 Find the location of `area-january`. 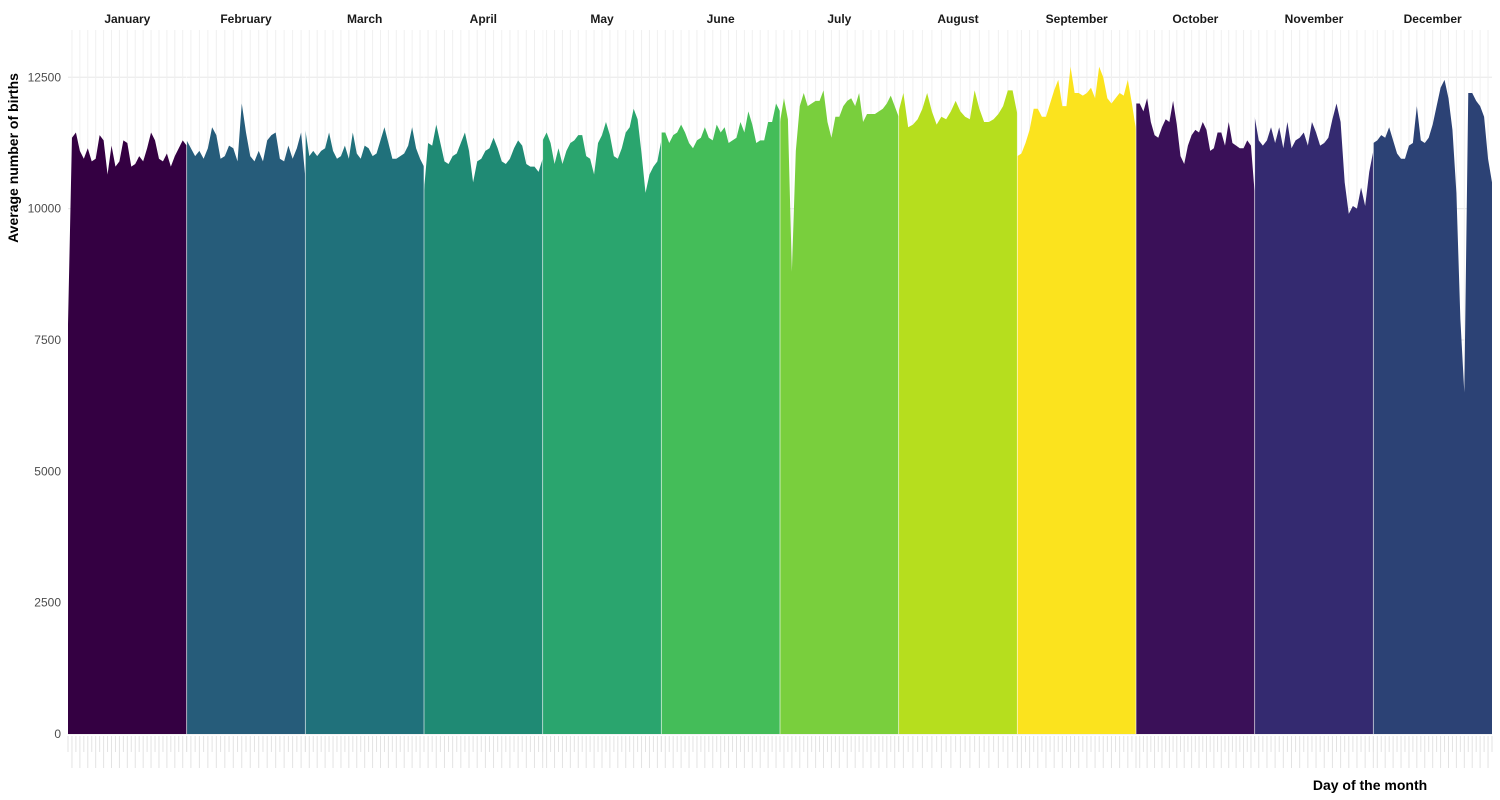

area-january is located at coordinates (127, 433).